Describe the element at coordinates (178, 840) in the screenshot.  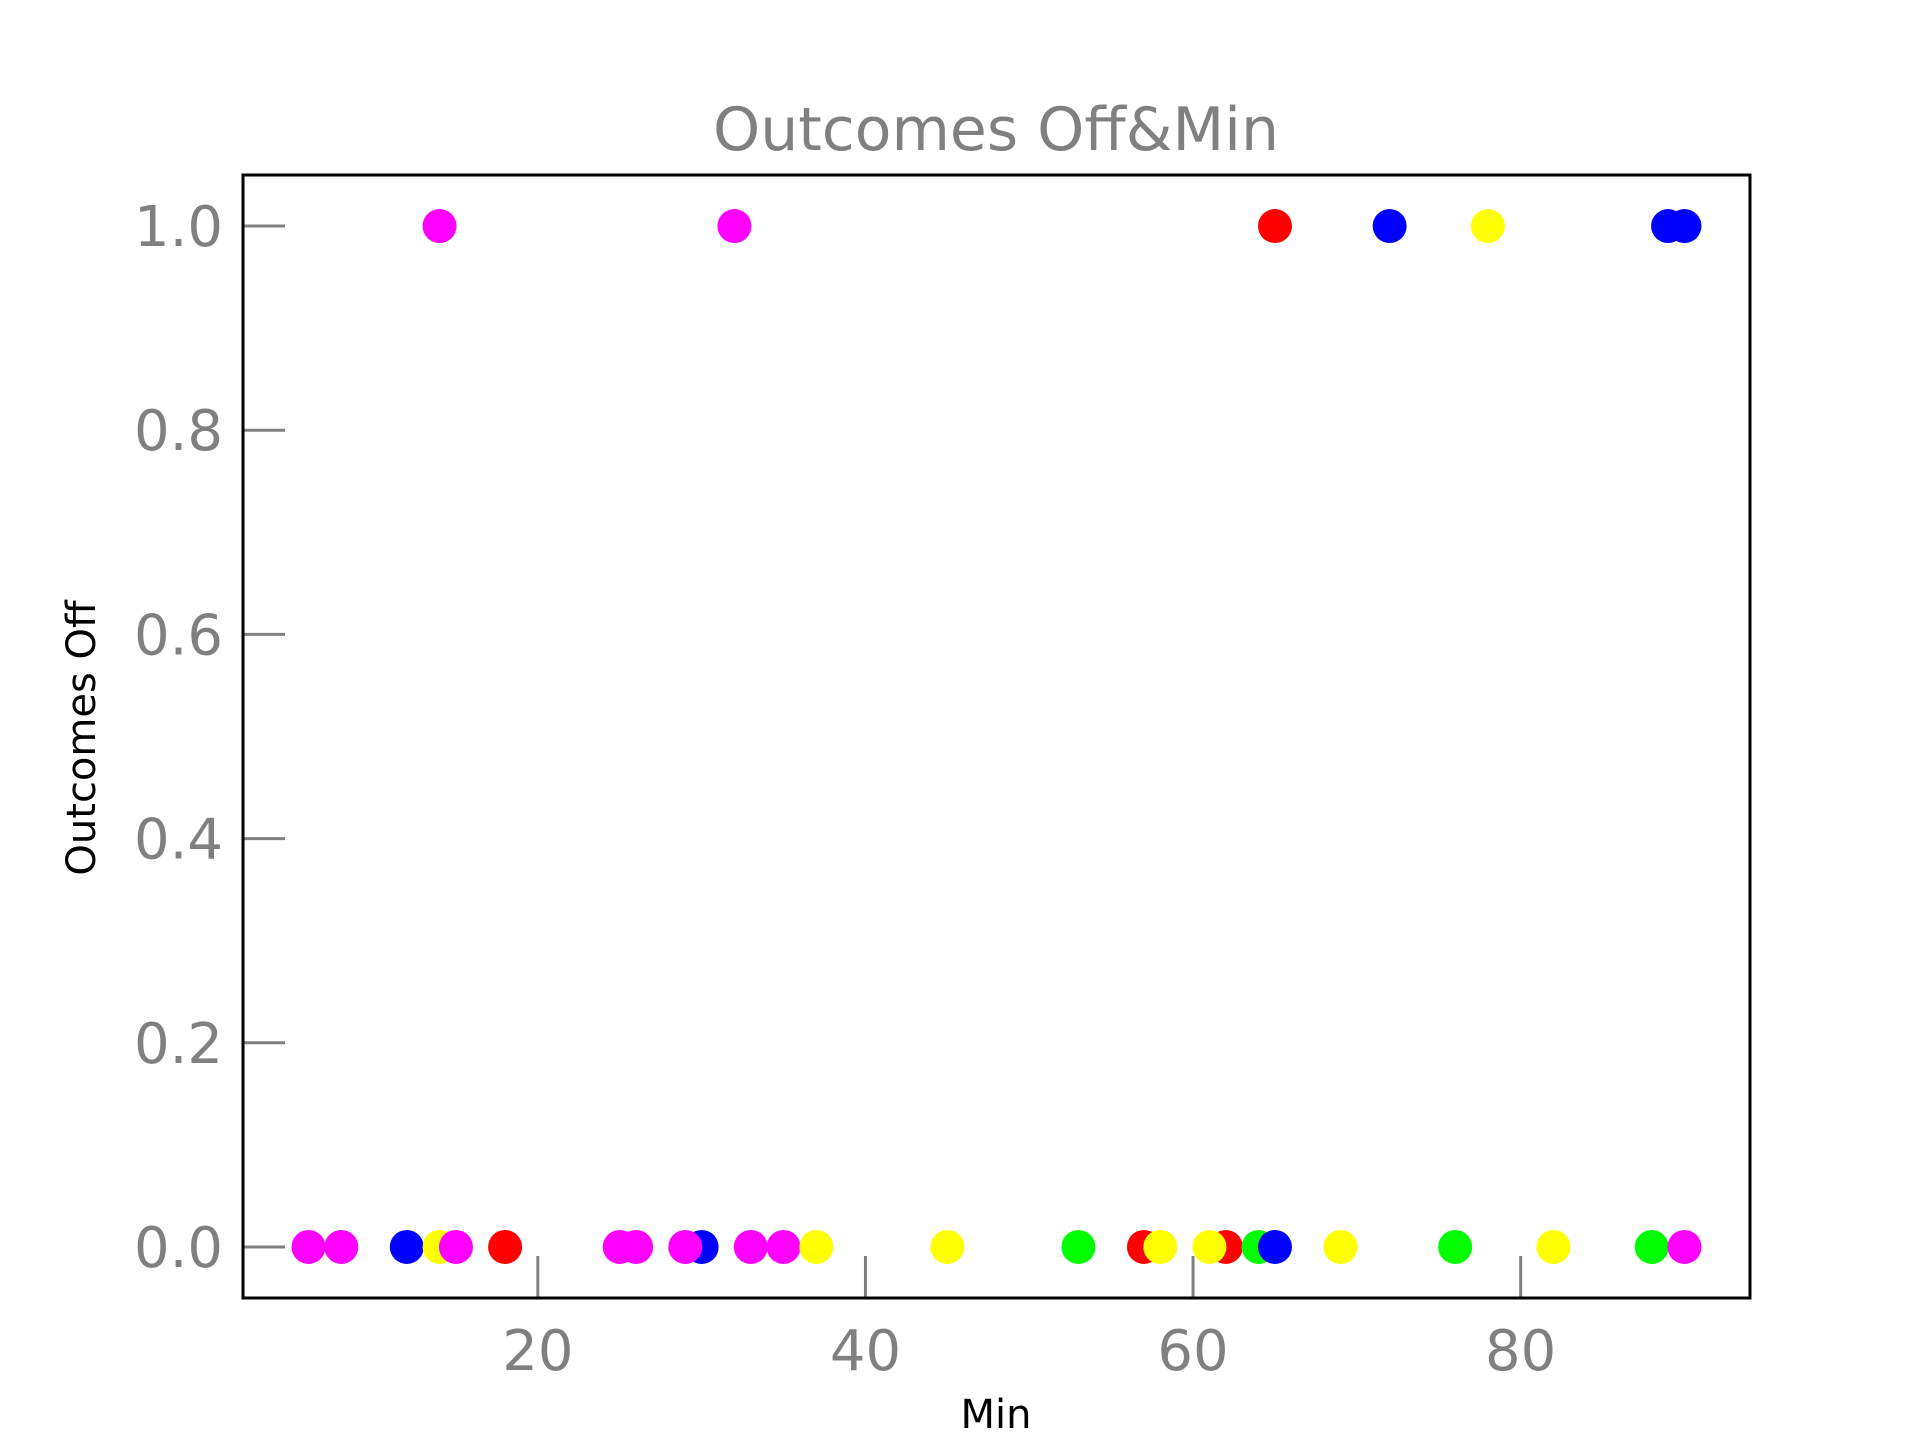
I see `y-tick-label: 0.4` at that location.